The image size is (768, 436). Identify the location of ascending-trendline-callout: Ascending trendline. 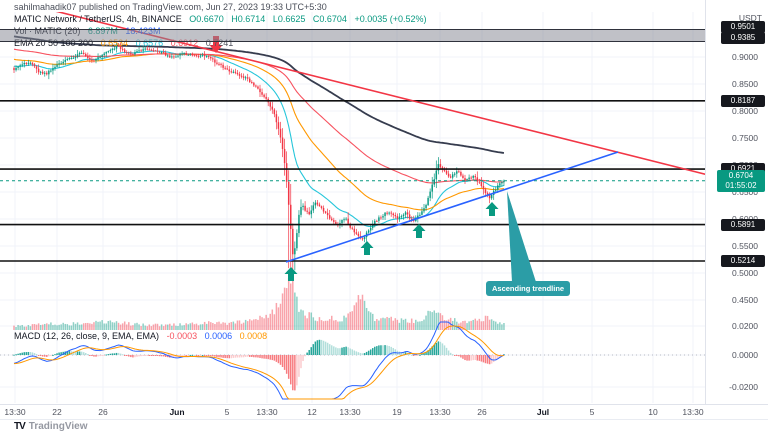
(528, 288).